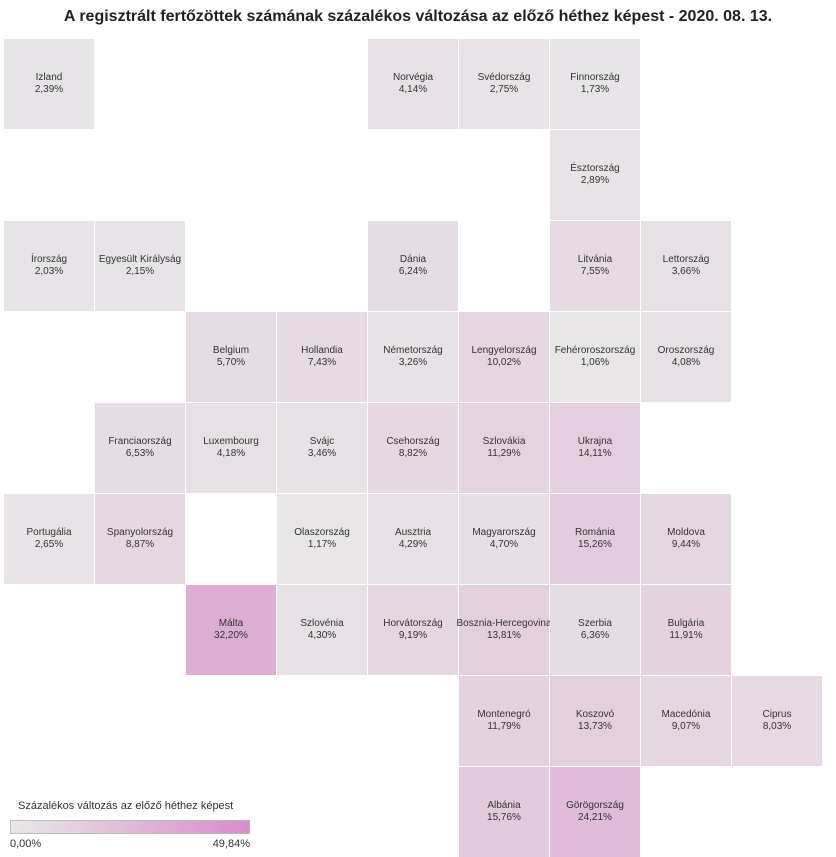 The width and height of the screenshot is (836, 857). I want to click on country-name: Montenegró, so click(504, 714).